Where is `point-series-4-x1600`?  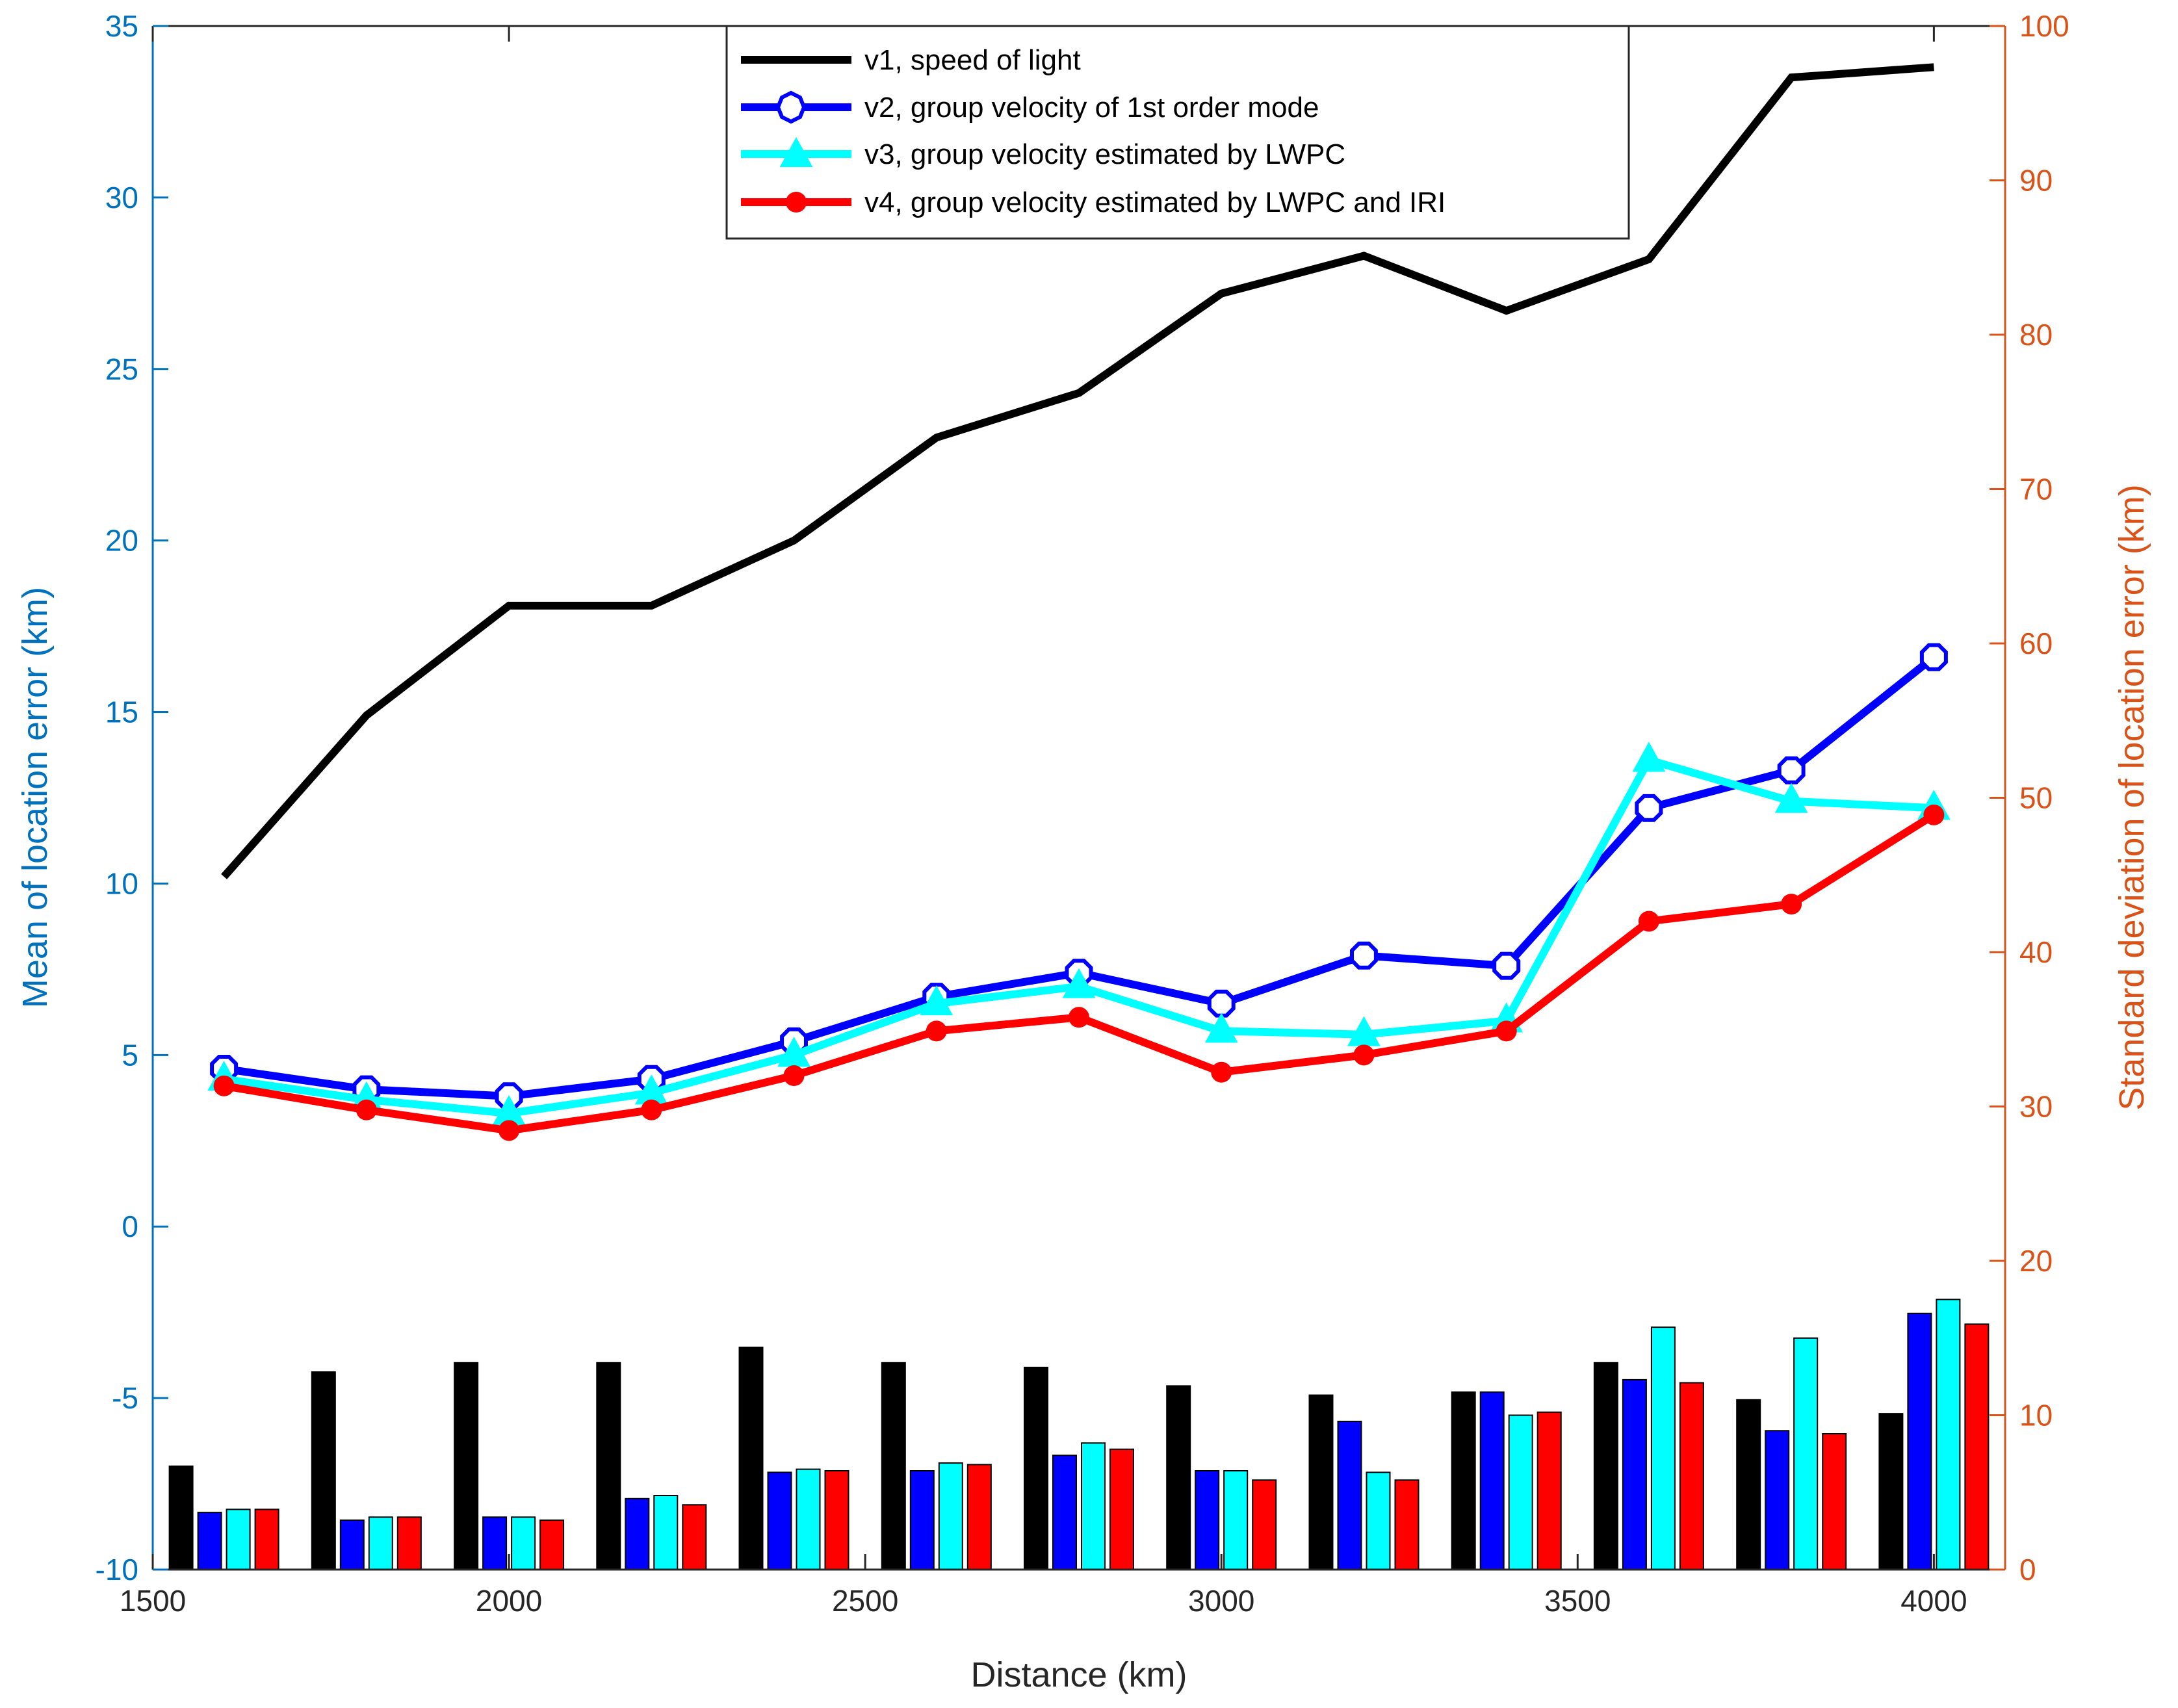 point-series-4-x1600 is located at coordinates (224, 1085).